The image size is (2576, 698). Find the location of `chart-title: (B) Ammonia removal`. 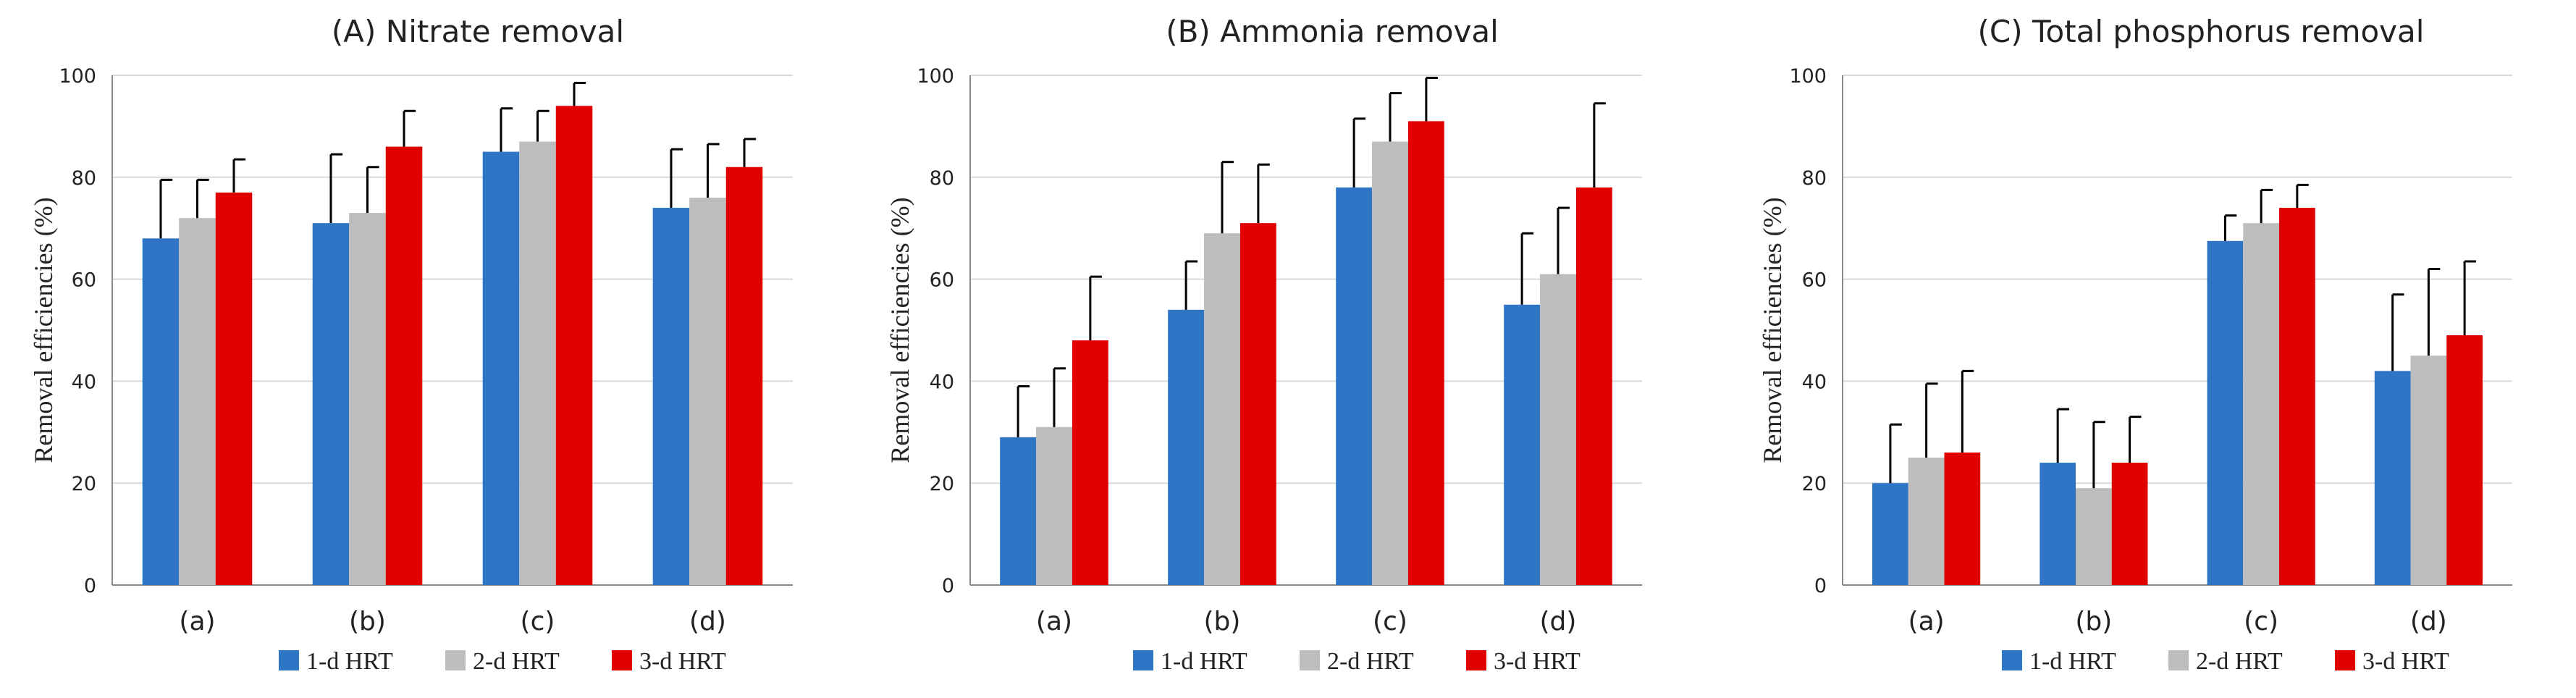

chart-title: (B) Ammonia removal is located at coordinates (1332, 31).